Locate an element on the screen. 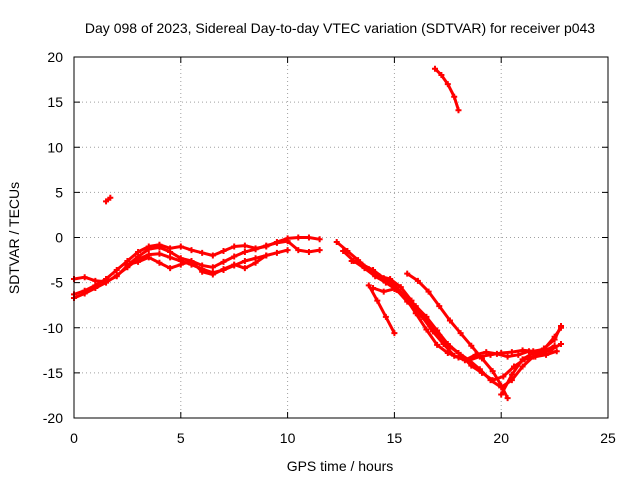  x-tick-label: 15 is located at coordinates (395, 438).